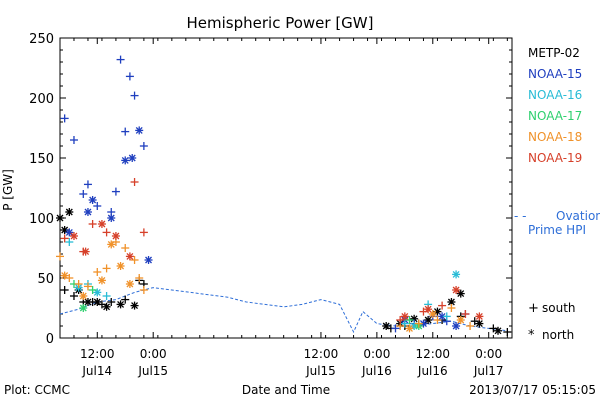 Image resolution: width=600 pixels, height=400 pixels. Describe the element at coordinates (37, 390) in the screenshot. I see `footer-plot-credit: Plot: CCMC` at that location.